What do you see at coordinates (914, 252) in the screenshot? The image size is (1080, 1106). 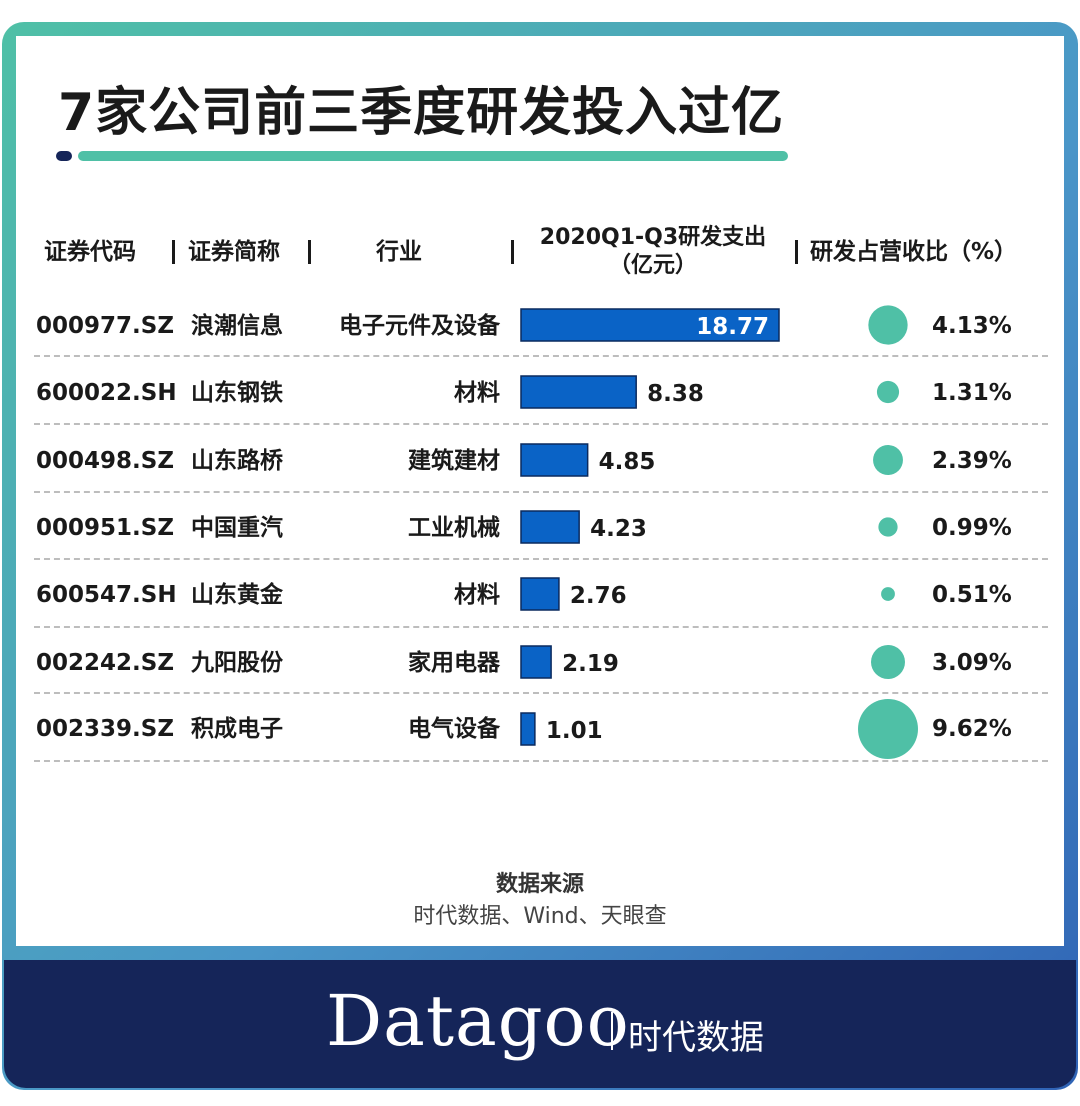 I see `header-ratio: 研发占营收比（%）` at bounding box center [914, 252].